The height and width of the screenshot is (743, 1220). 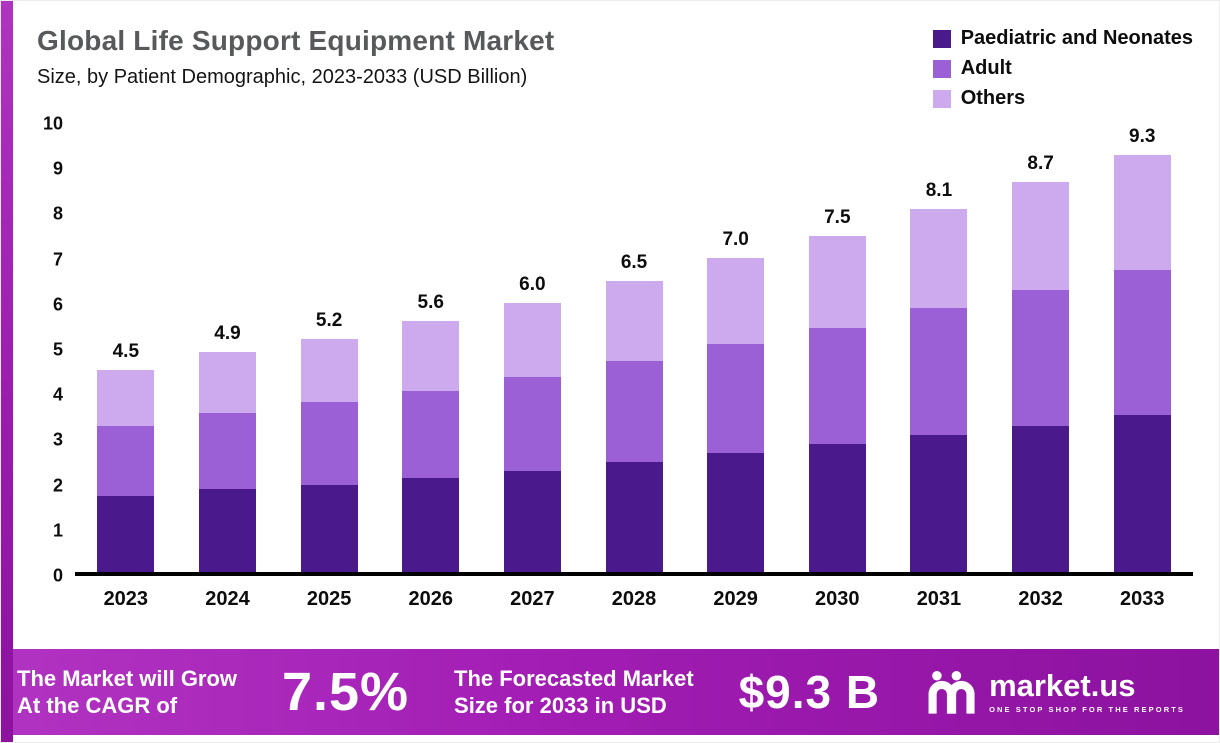 I want to click on y-tick-label: 2, so click(x=57, y=485).